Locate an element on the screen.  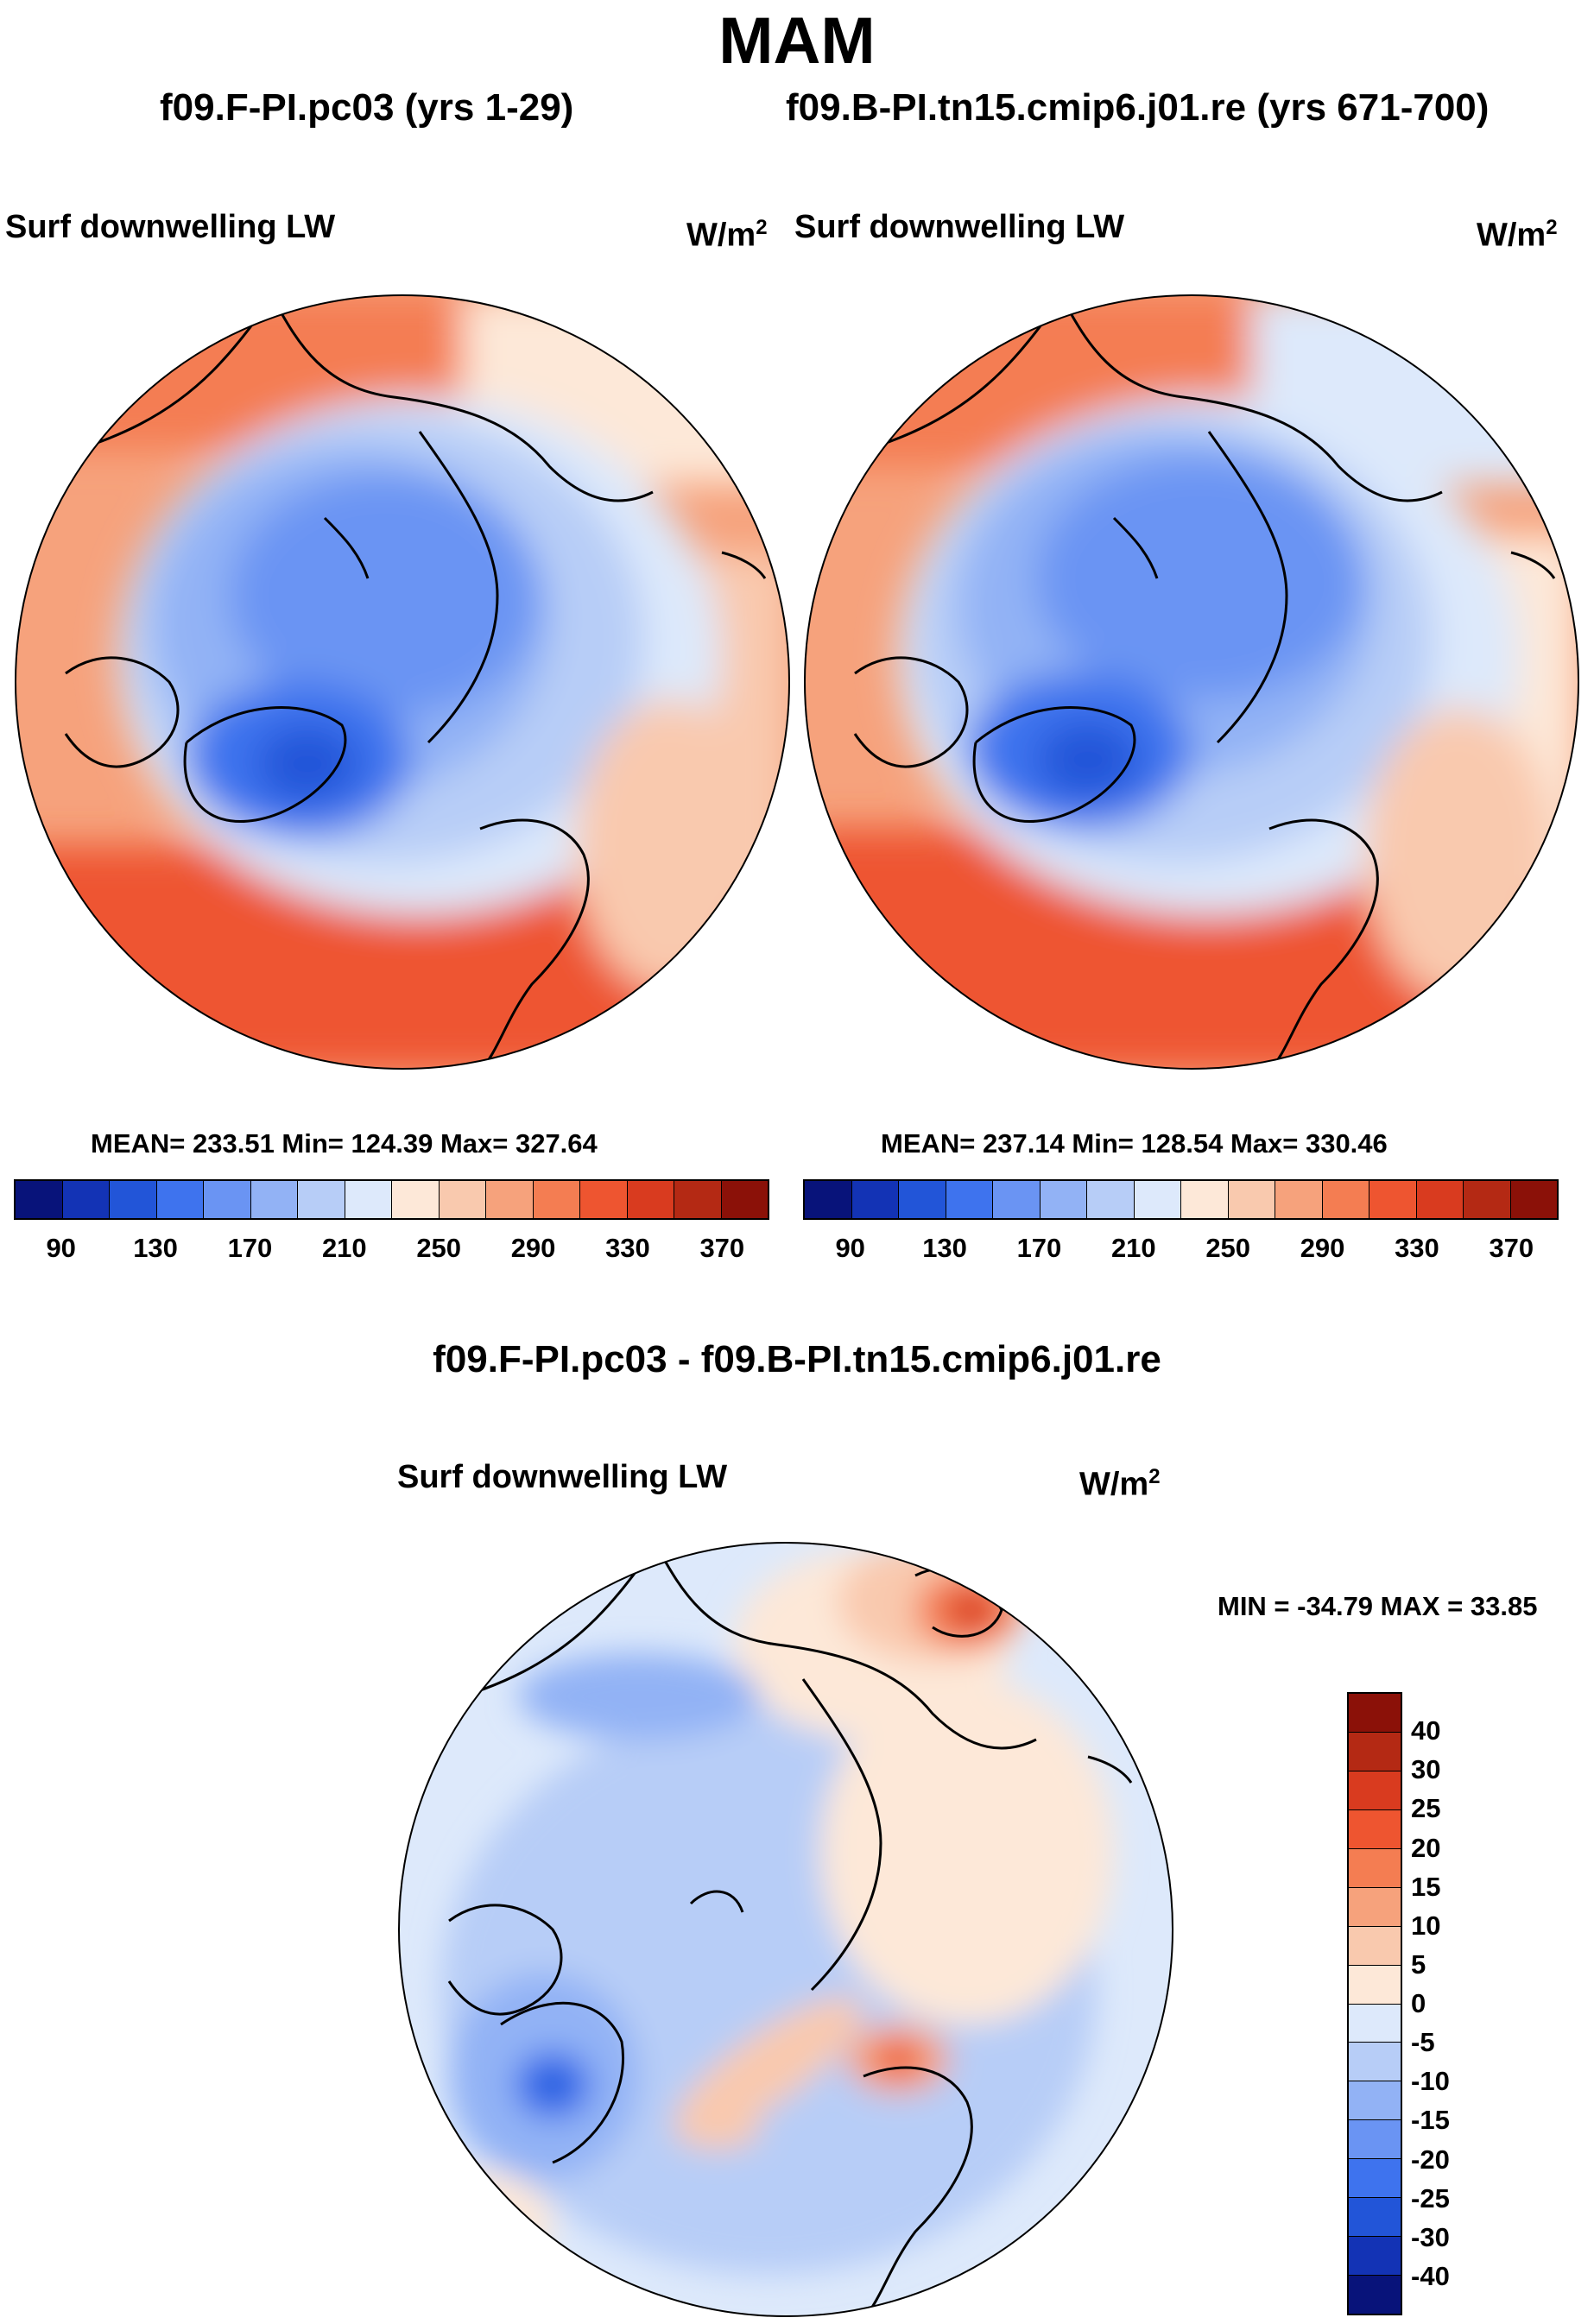
panel2-colorbar-tick-label: 90 is located at coordinates (850, 1248).